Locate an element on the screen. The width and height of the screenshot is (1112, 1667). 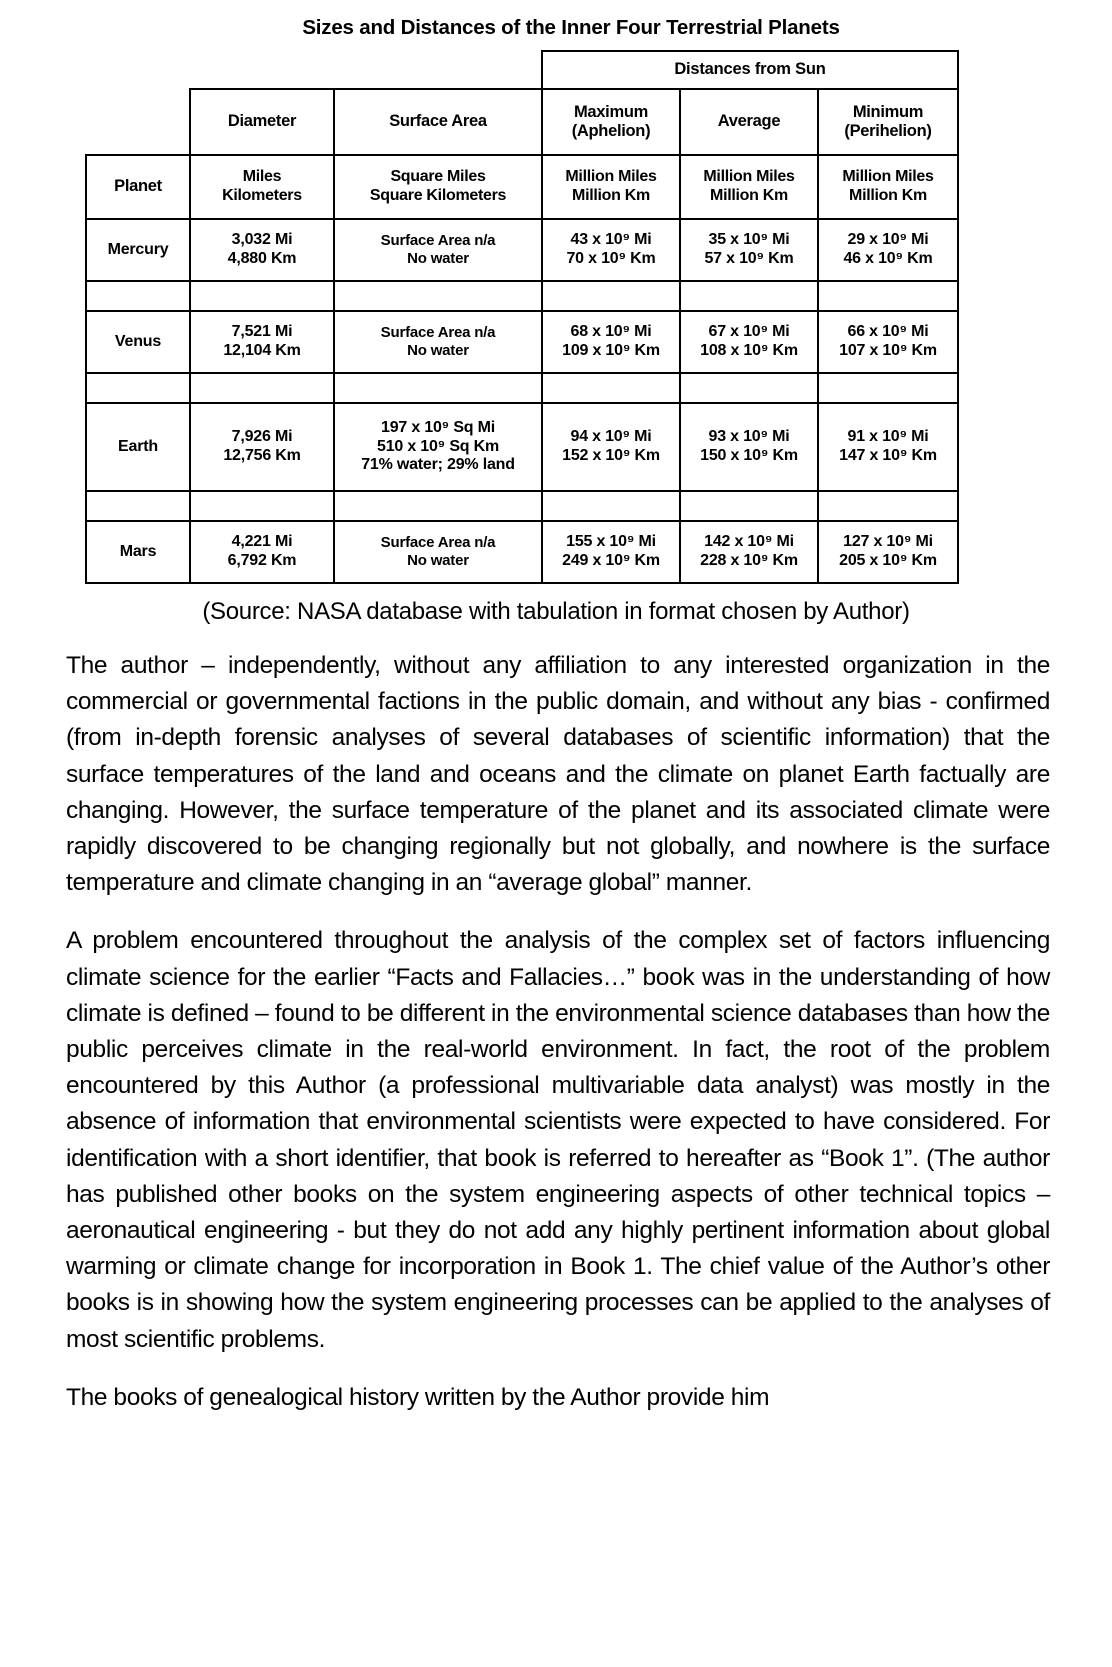
header-maximum-aphelion: Maximum (Aphelion) is located at coordinates (611, 122).